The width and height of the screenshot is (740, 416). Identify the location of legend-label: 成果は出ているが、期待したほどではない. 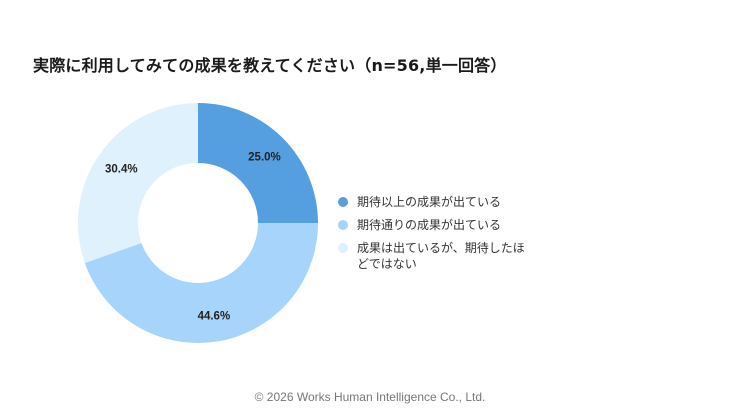
(441, 256).